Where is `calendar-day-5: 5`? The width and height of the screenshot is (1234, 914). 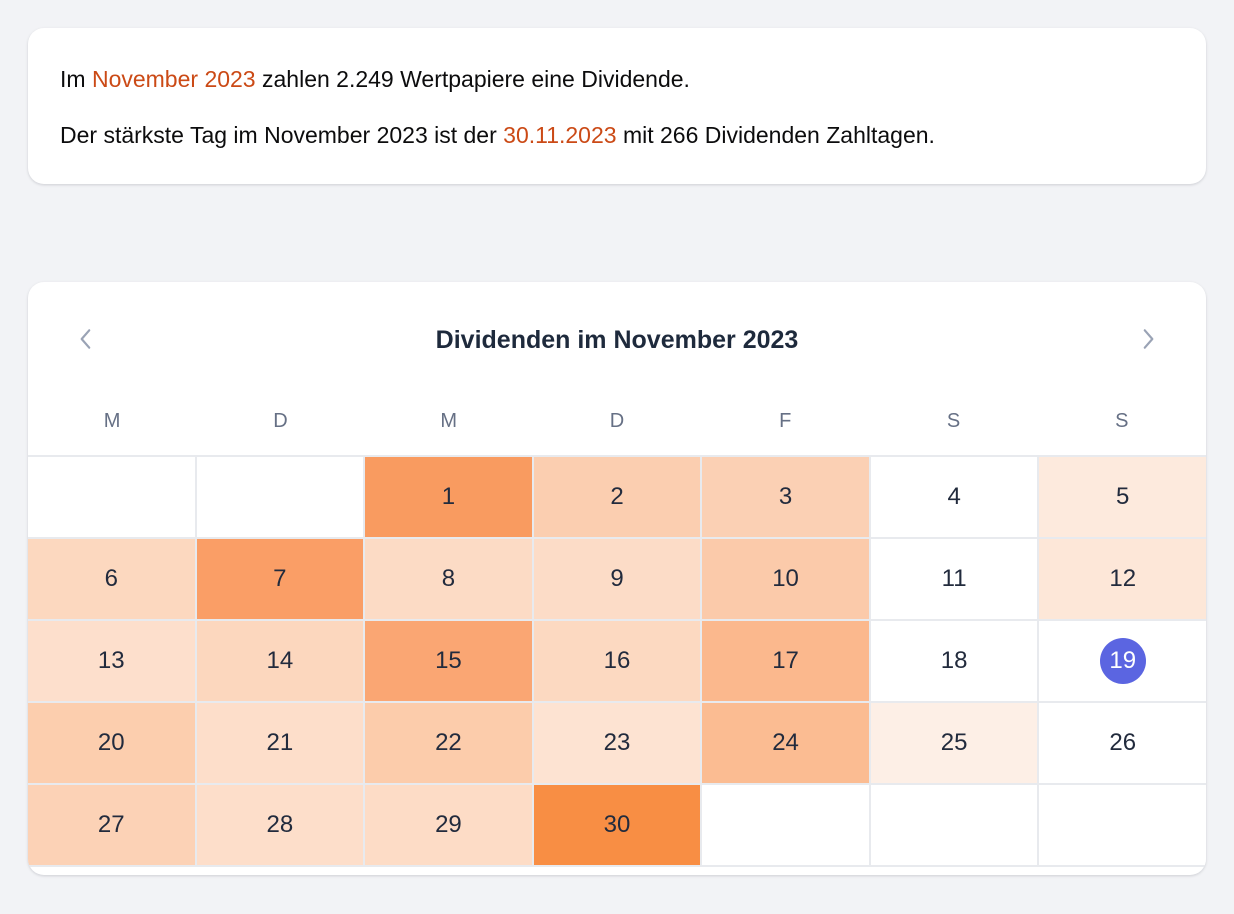 calendar-day-5: 5 is located at coordinates (1122, 497).